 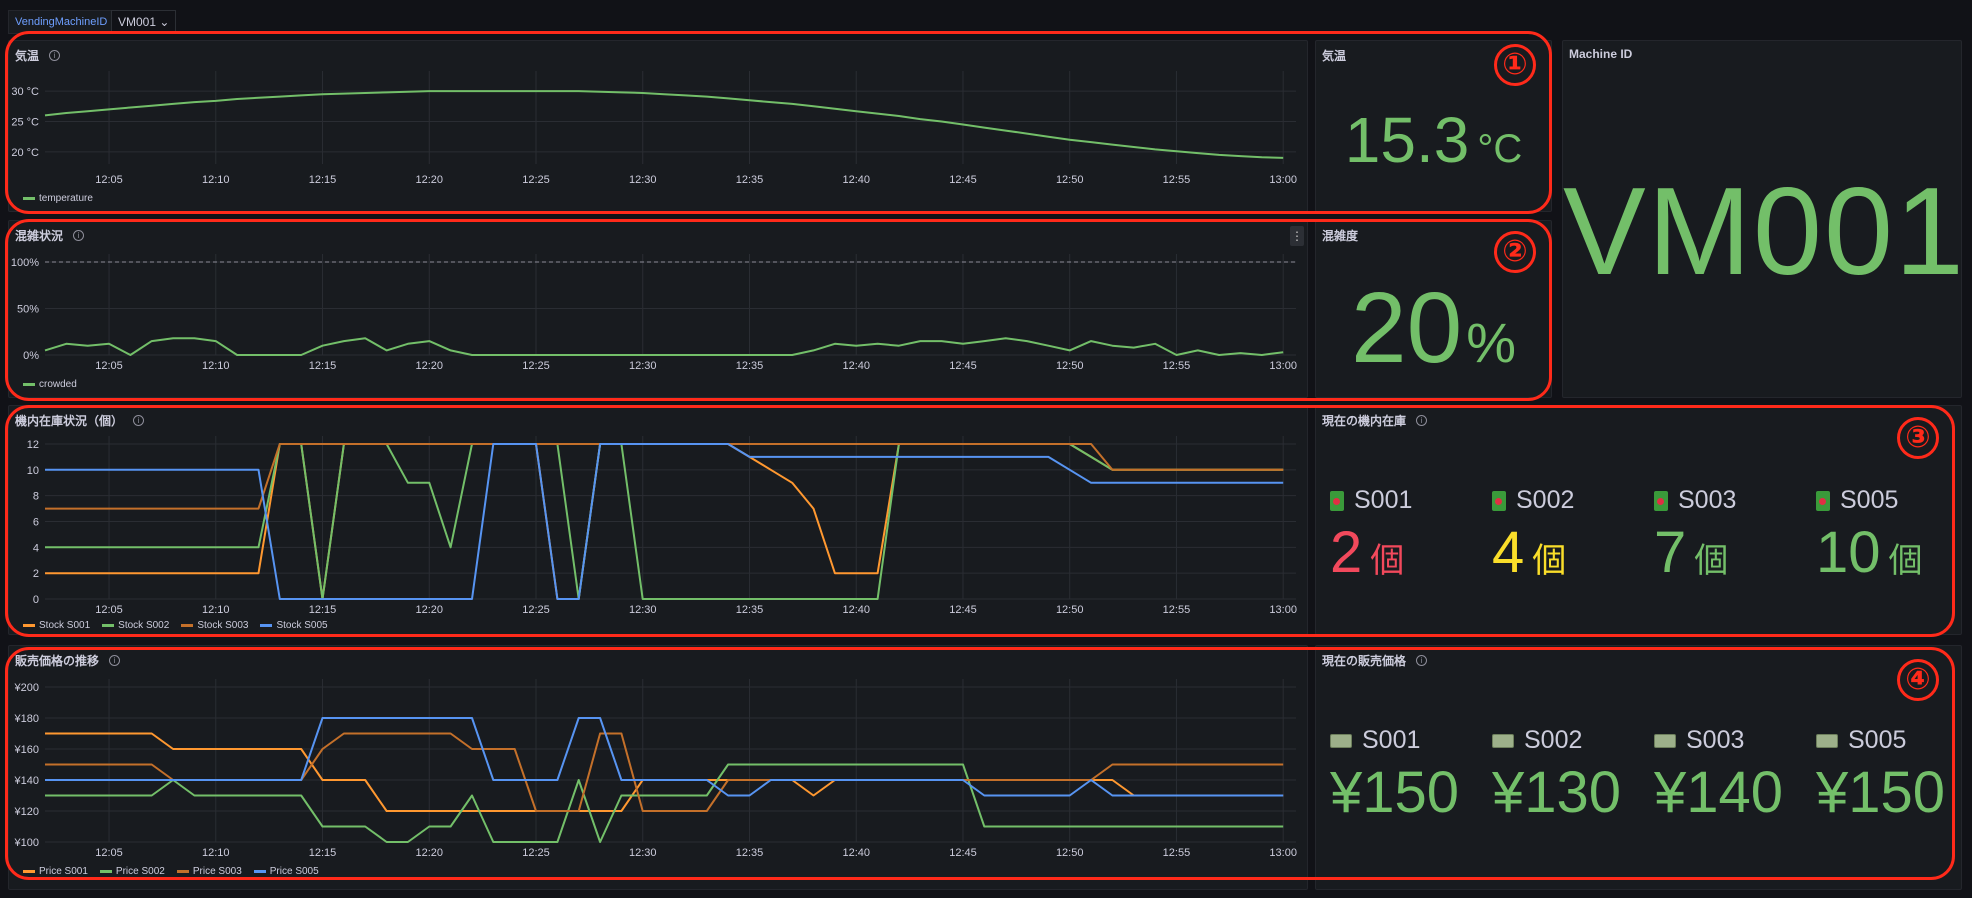 I want to click on legend-item: crowded, so click(x=50, y=384).